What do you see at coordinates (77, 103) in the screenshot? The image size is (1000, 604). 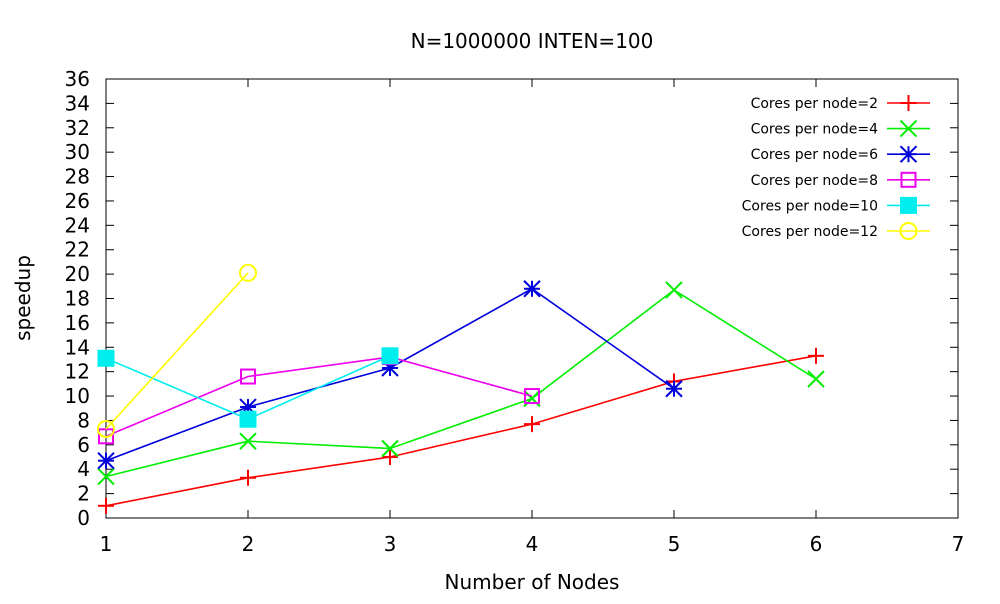 I see `y-tick-label: 34` at bounding box center [77, 103].